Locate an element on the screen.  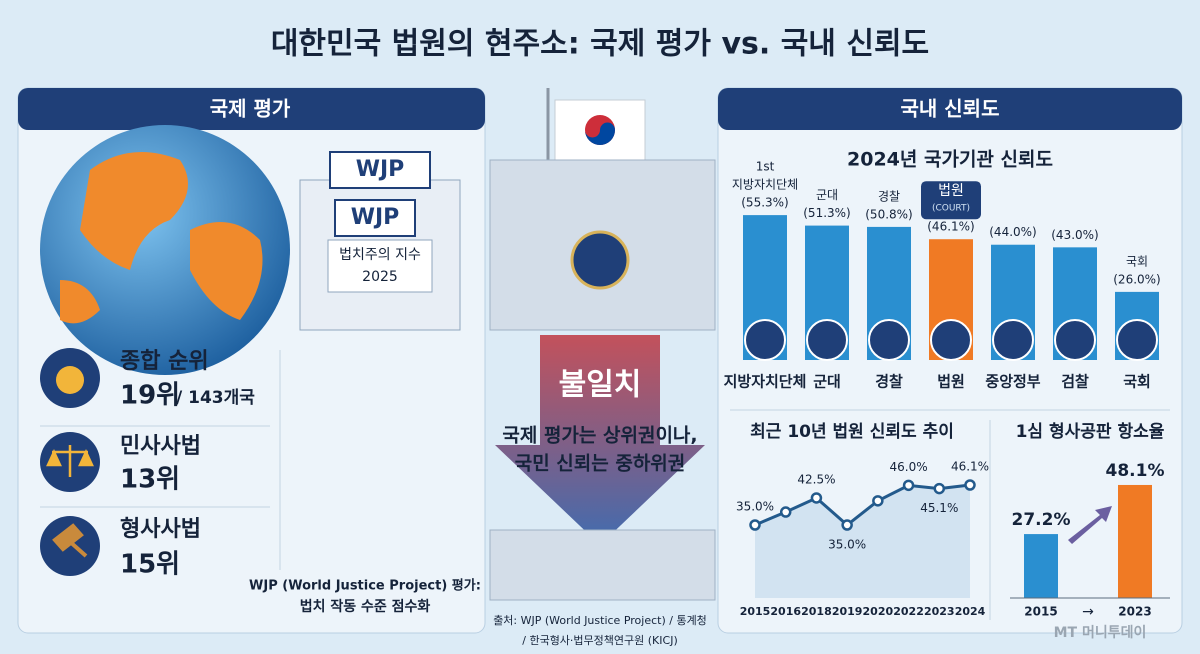
ranking-value: 15위 is located at coordinates (150, 565).